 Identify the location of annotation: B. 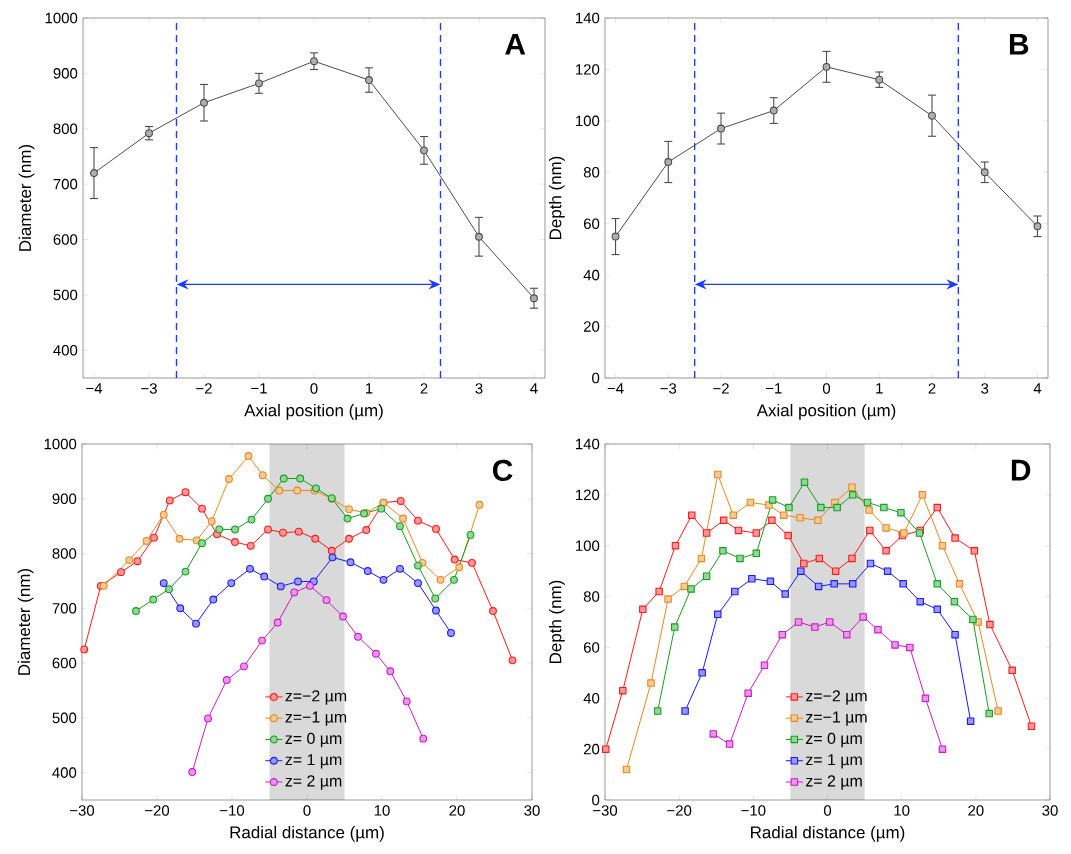
(1019, 44).